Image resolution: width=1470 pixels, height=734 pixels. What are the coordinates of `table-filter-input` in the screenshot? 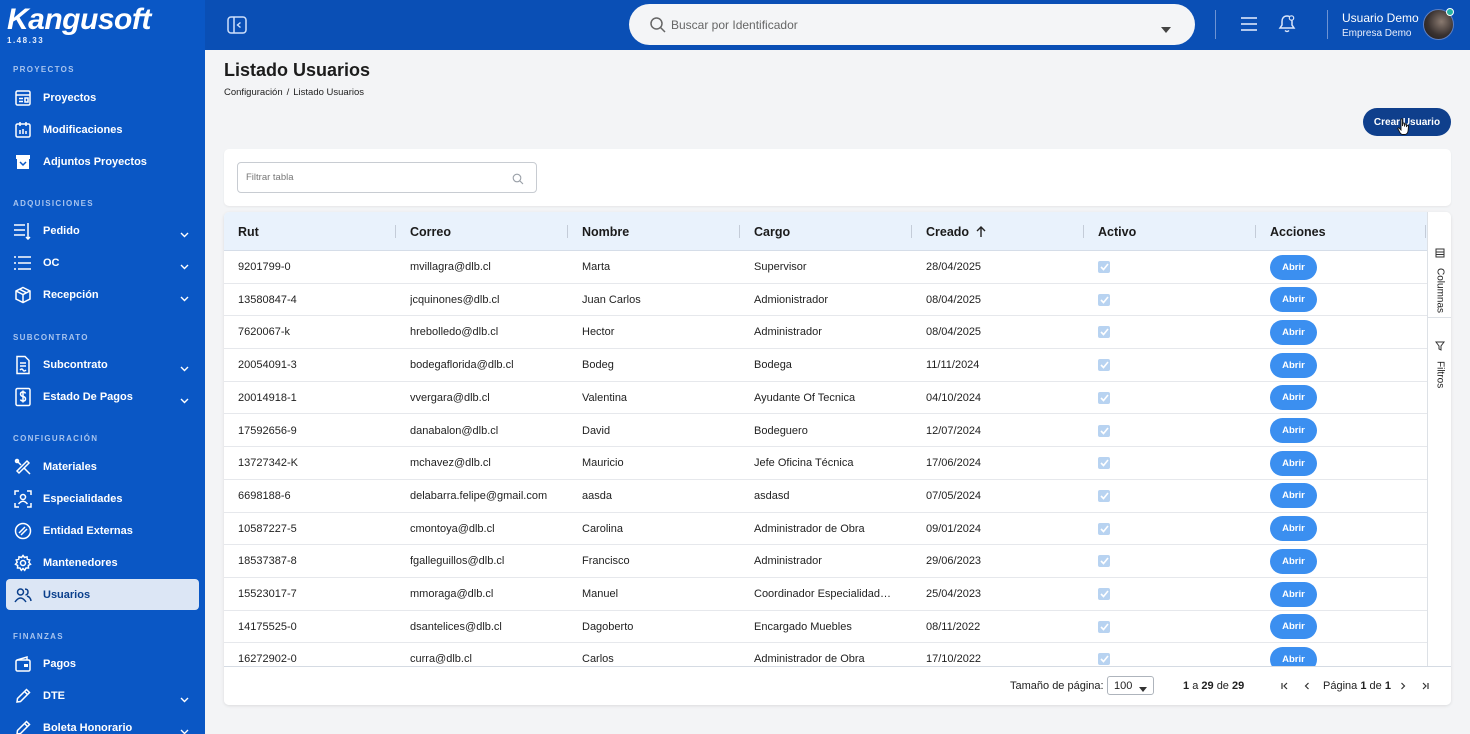 It's located at (376, 177).